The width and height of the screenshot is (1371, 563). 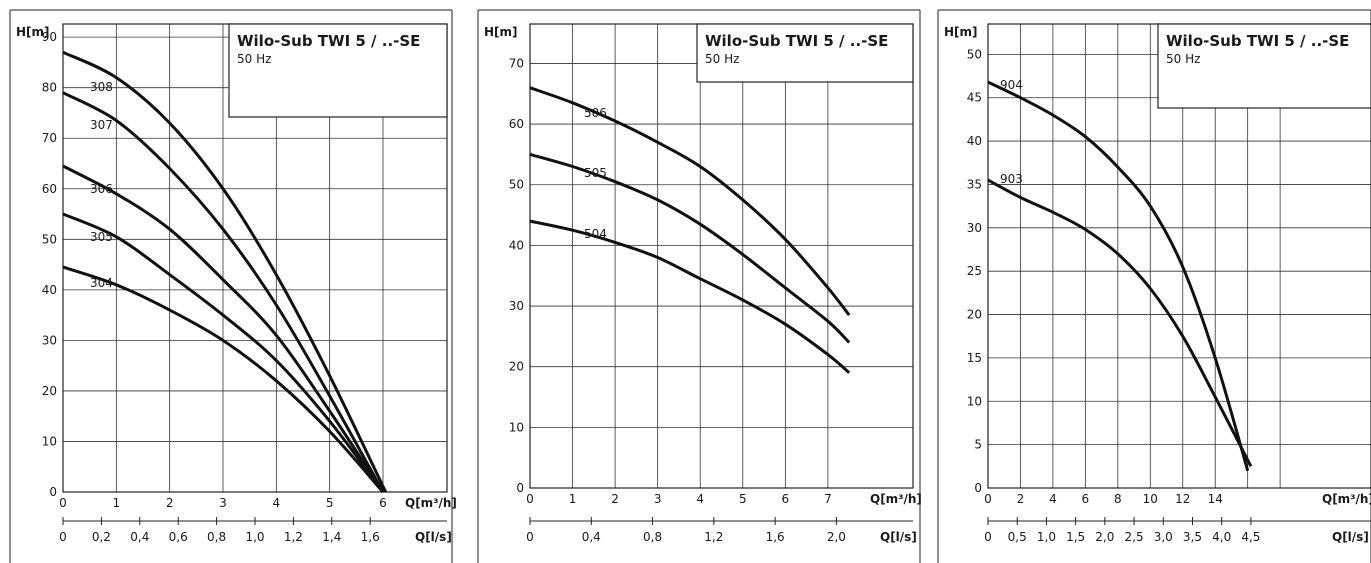 I want to click on secondary-tick-label: 2,0, so click(x=836, y=537).